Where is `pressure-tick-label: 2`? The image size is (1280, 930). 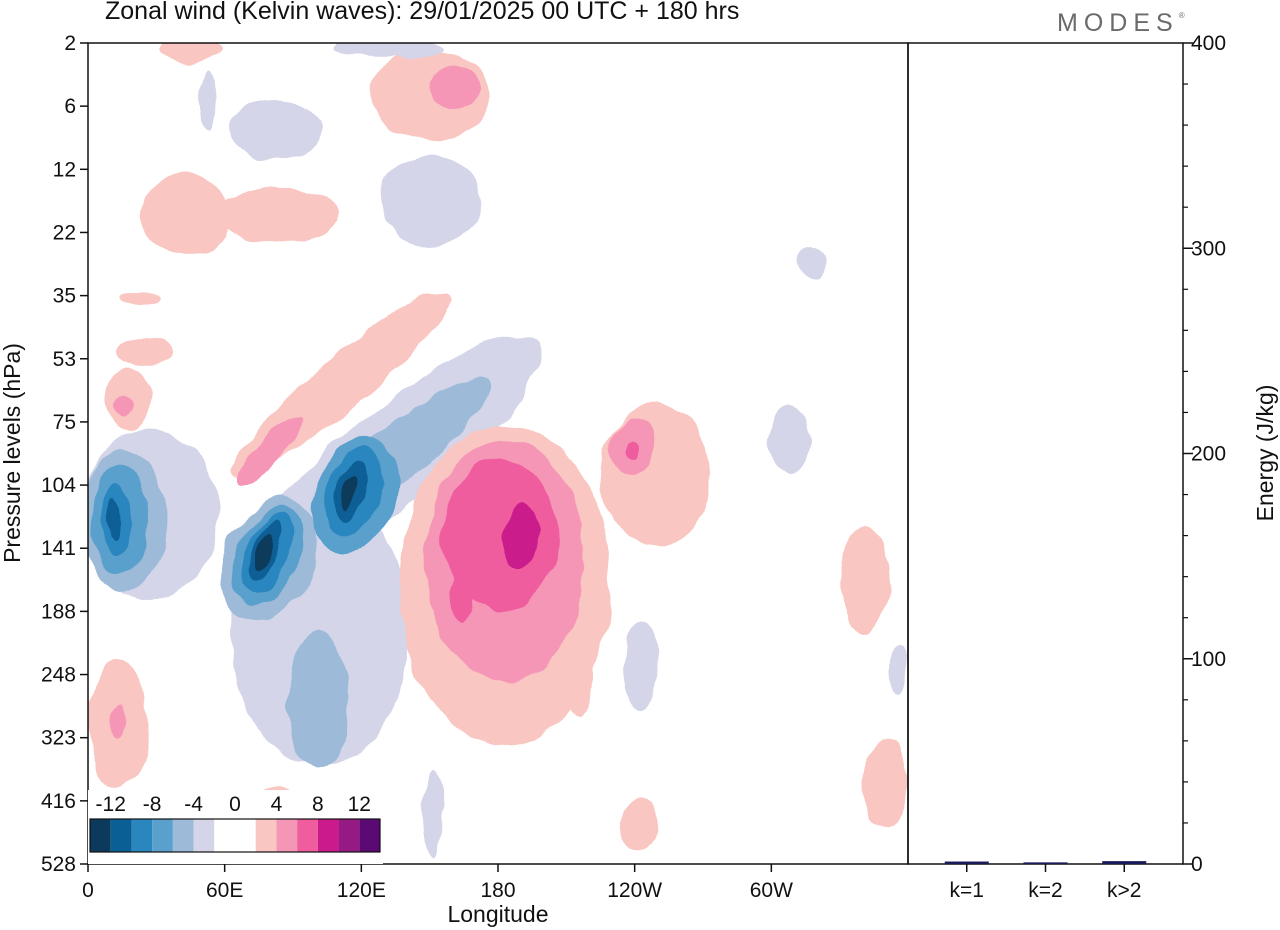 pressure-tick-label: 2 is located at coordinates (70, 43).